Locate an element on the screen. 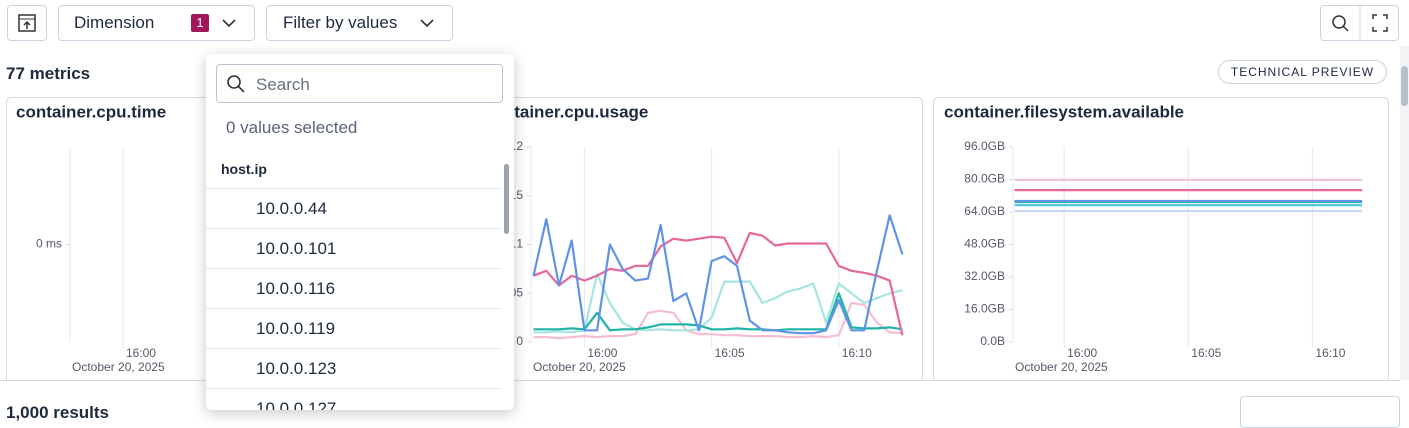 The image size is (1409, 428). results-count: 1,000 results is located at coordinates (58, 412).